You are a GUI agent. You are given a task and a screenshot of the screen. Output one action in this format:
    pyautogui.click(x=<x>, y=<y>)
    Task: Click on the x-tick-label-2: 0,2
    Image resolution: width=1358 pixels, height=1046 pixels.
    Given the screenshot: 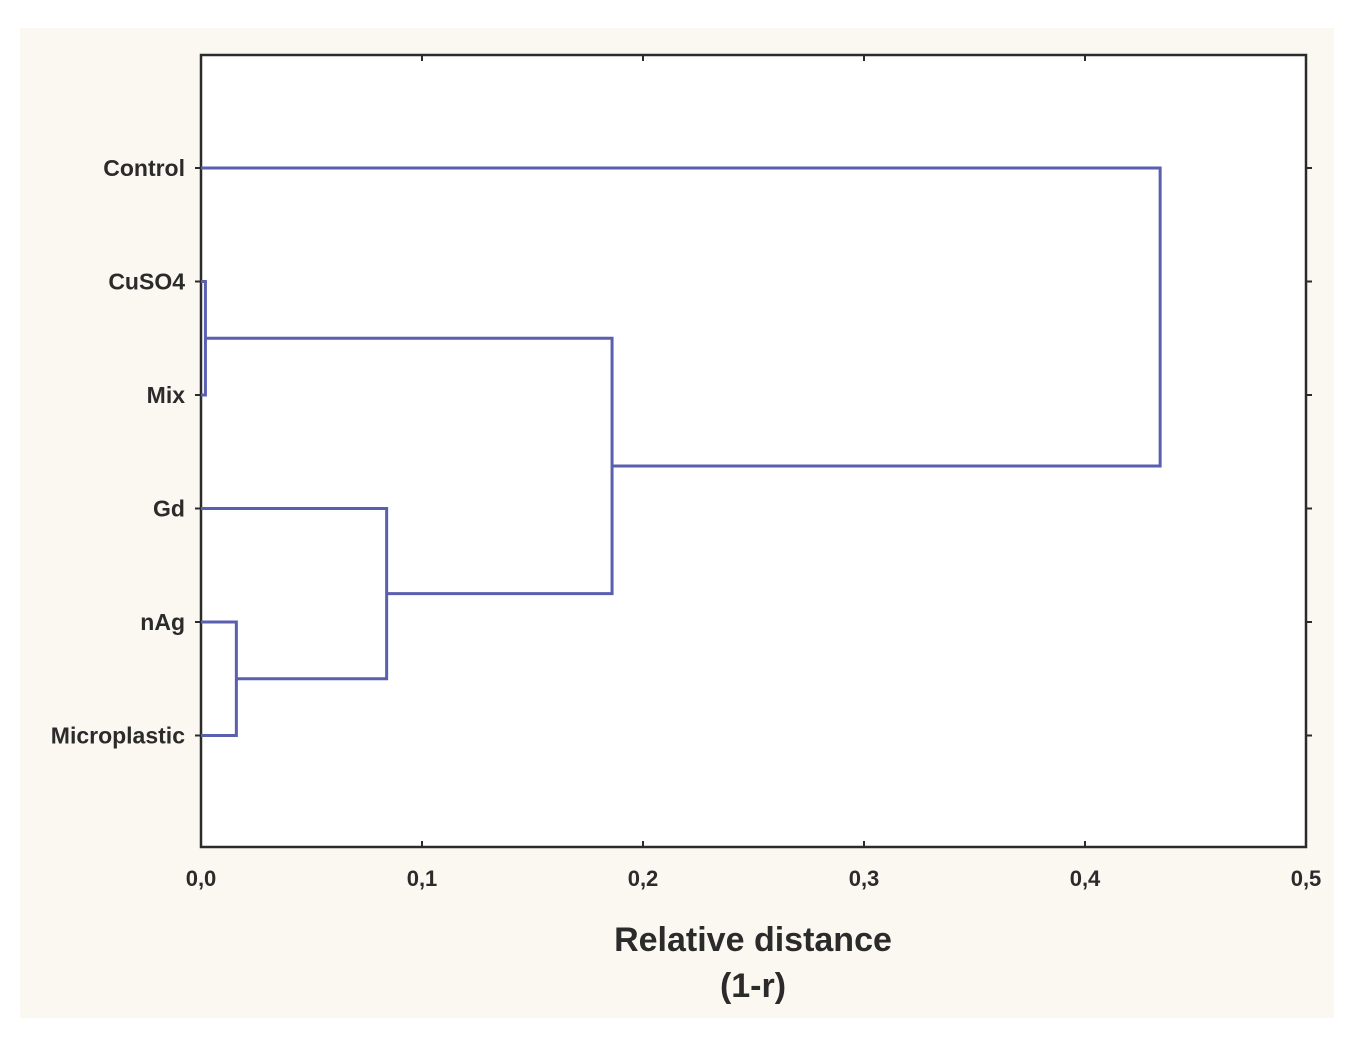 What is the action you would take?
    pyautogui.click(x=643, y=878)
    